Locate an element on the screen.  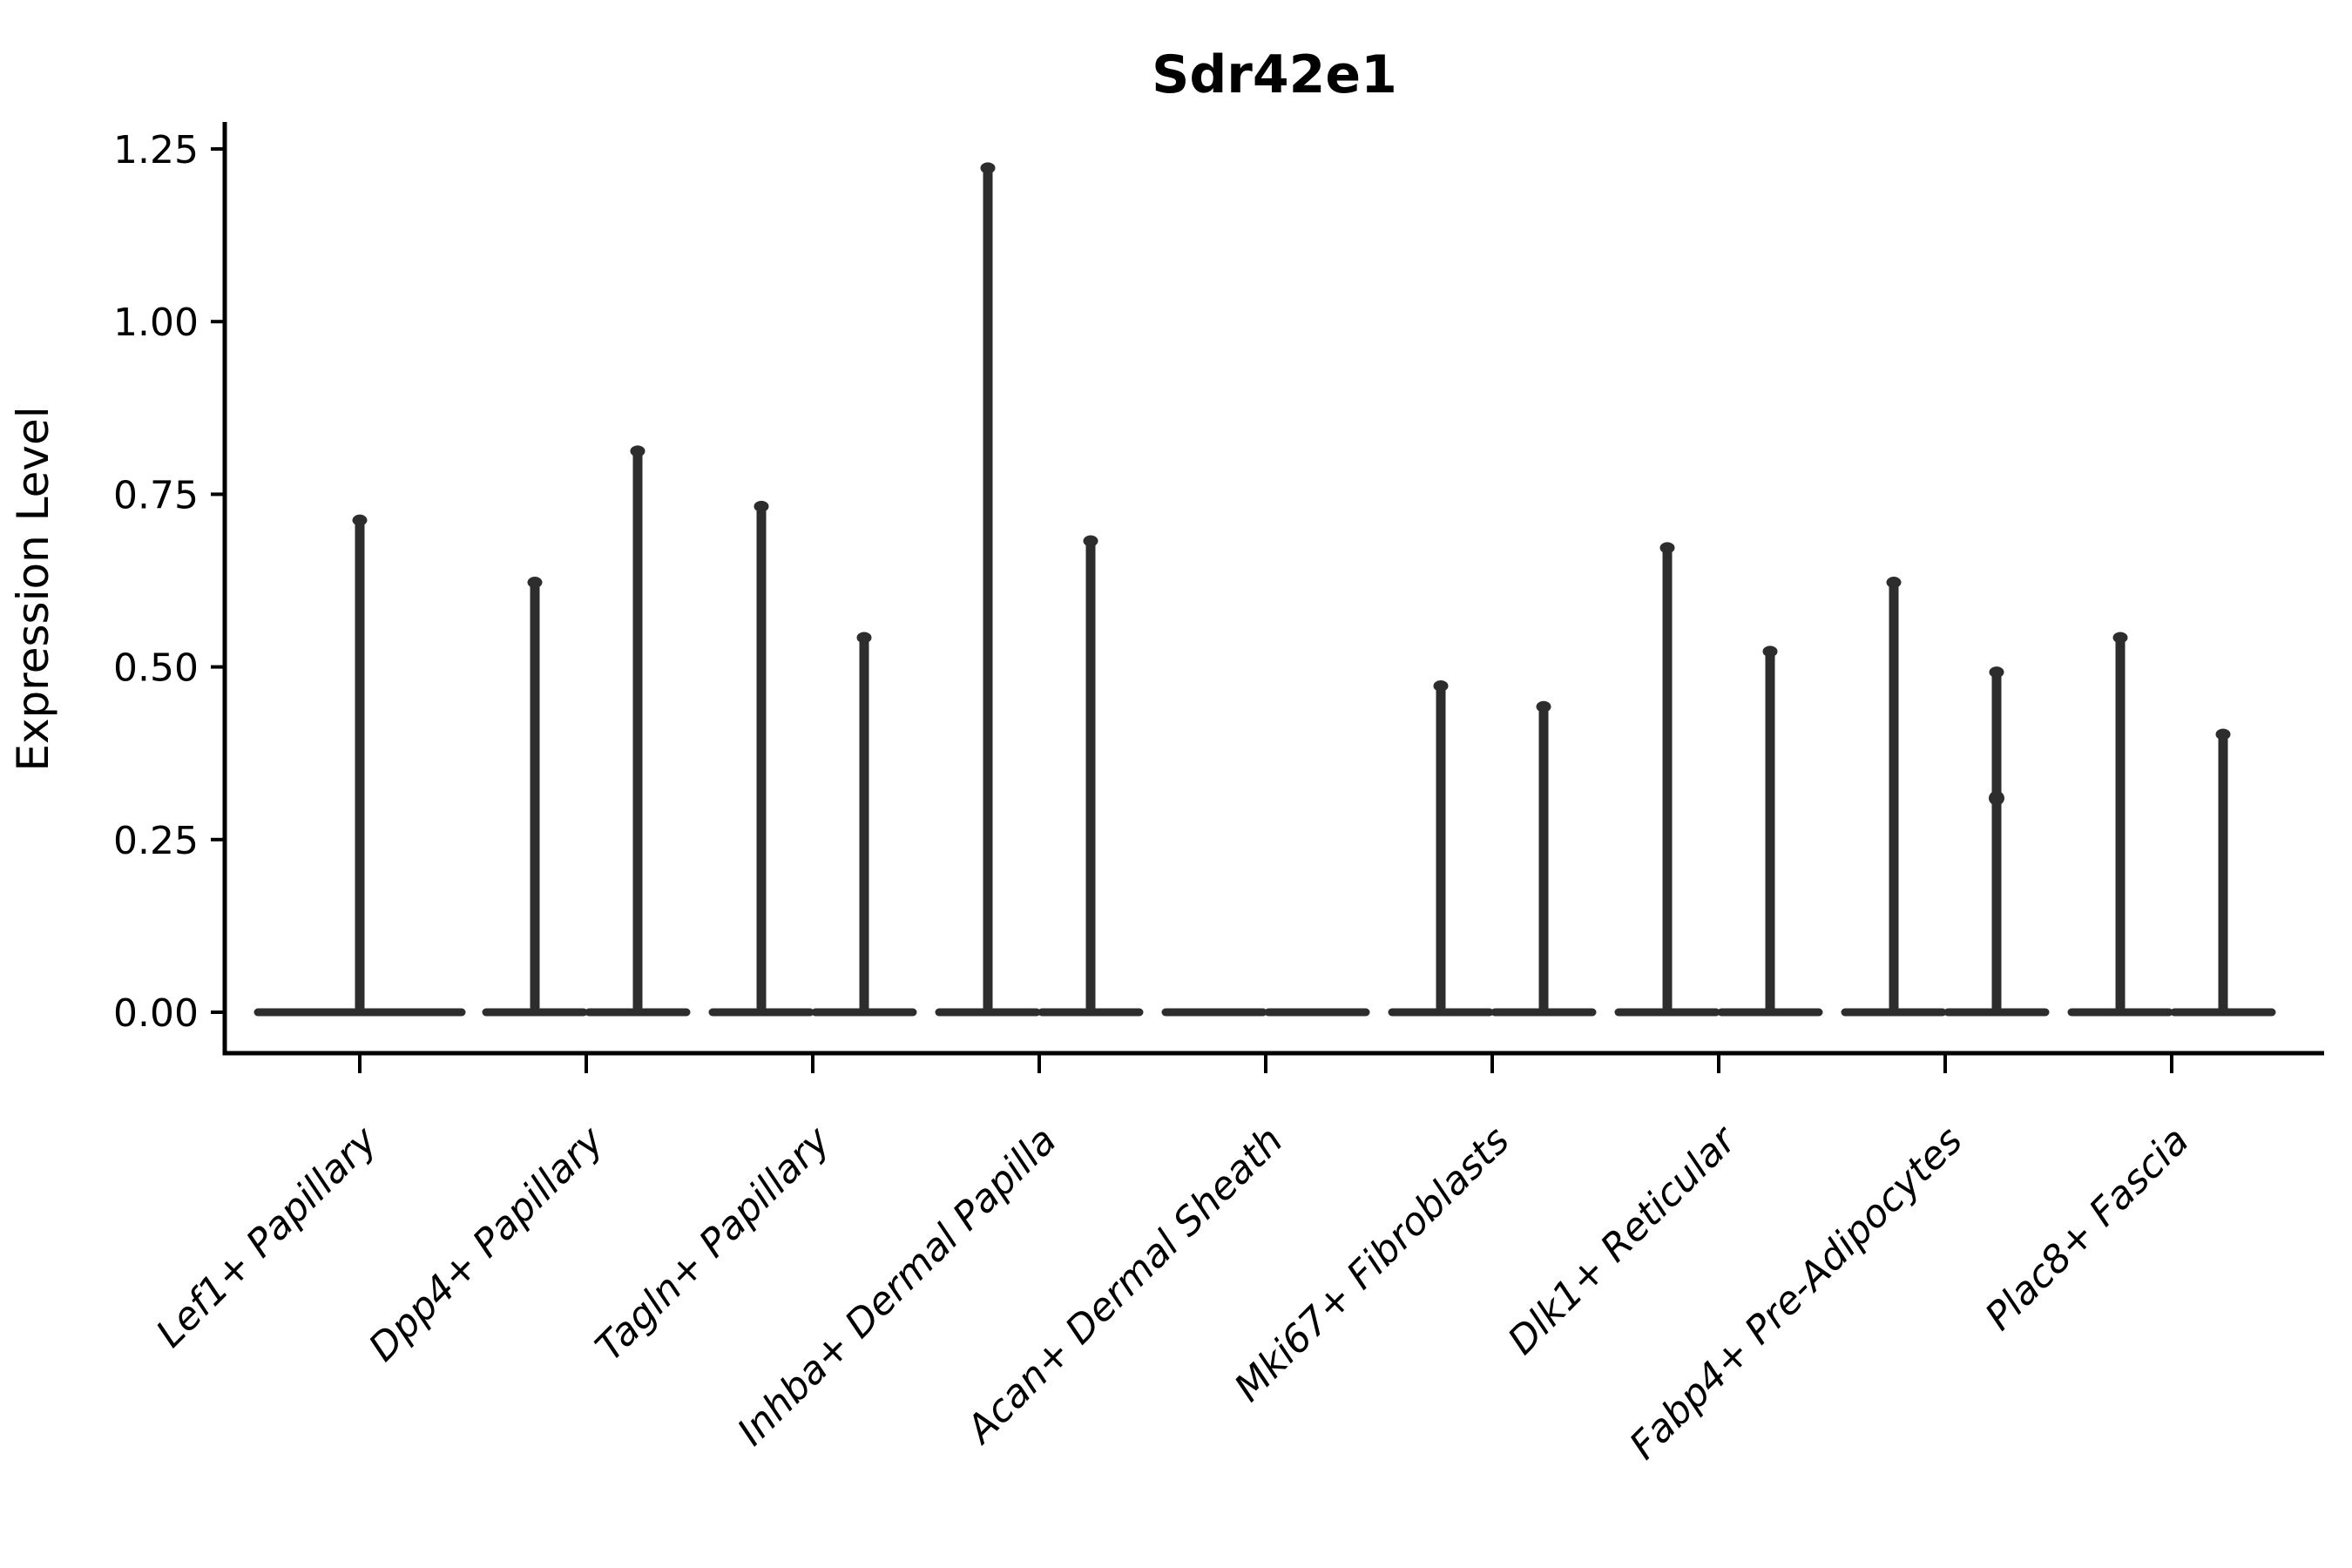
x-tick-label-tagln-papillary: Tagln+ Papillary is located at coordinates (713, 1243).